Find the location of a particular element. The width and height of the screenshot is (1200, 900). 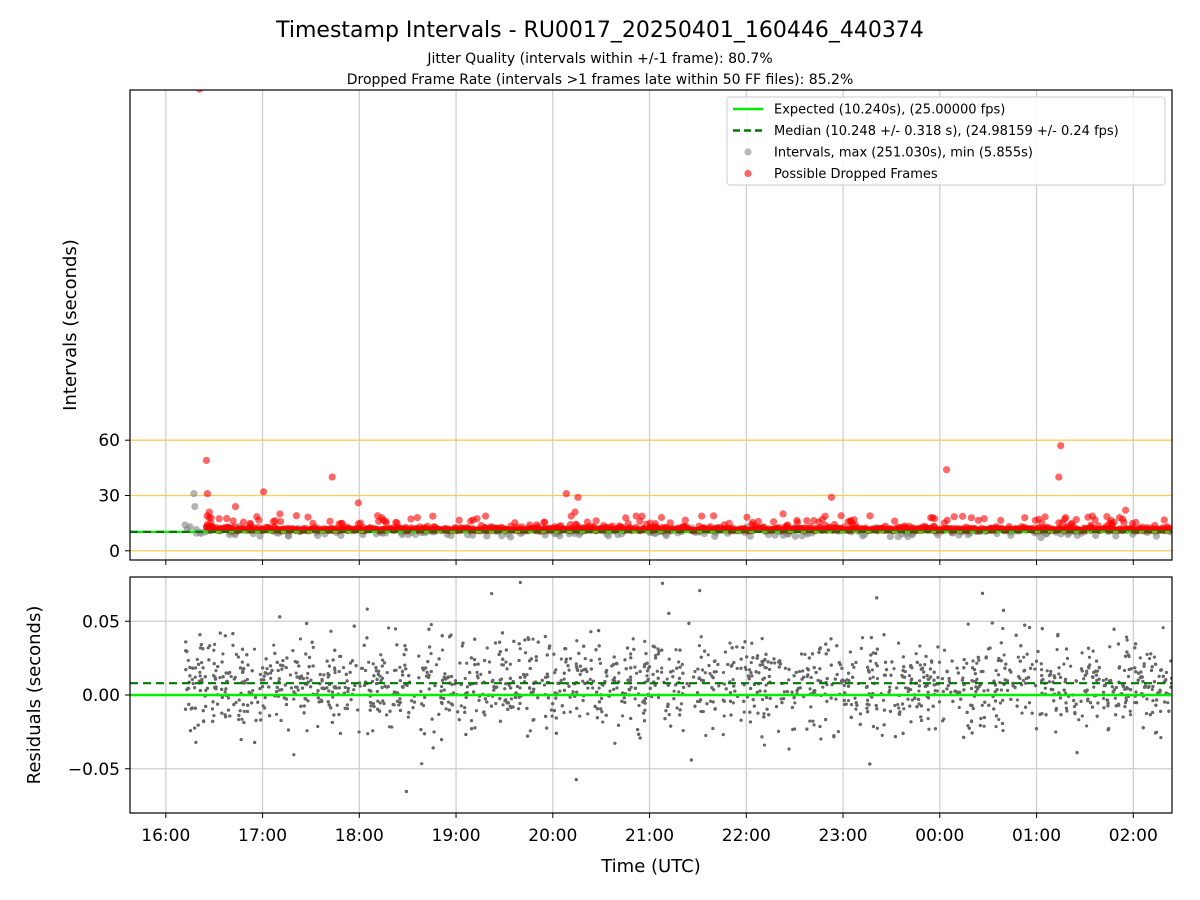

top-y-axis-label: Intervals (seconds) is located at coordinates (70, 325).